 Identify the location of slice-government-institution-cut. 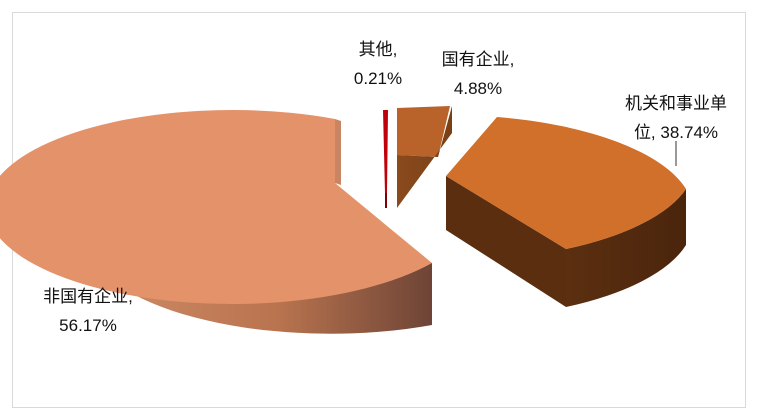
(506, 241).